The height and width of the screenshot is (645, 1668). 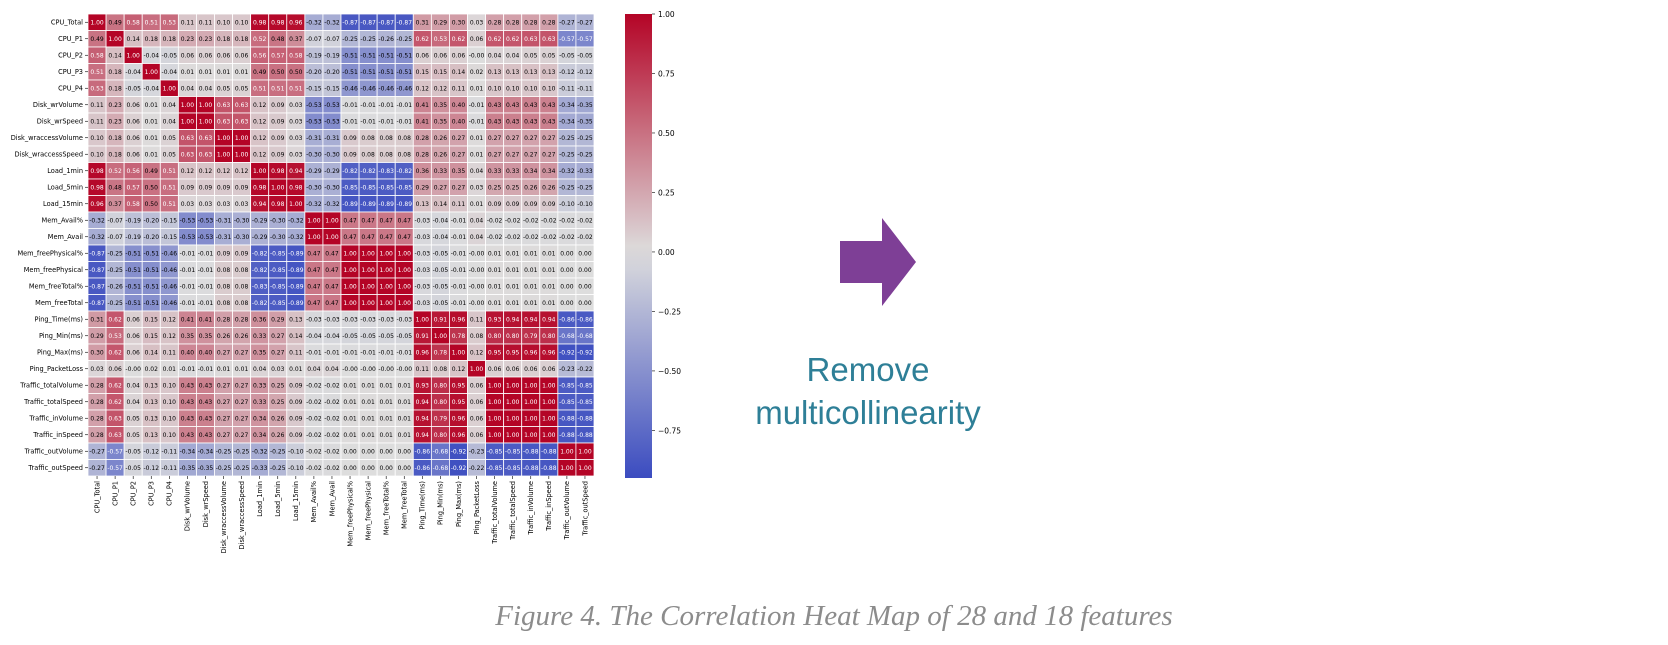 I want to click on heatmap-cell-label: 0.00, so click(x=585, y=286).